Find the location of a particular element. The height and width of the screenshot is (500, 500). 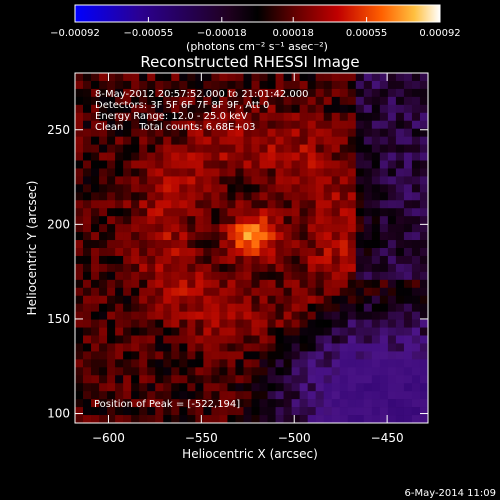

info-line-counts: Clean Total counts: 6.68E+03 is located at coordinates (175, 127).